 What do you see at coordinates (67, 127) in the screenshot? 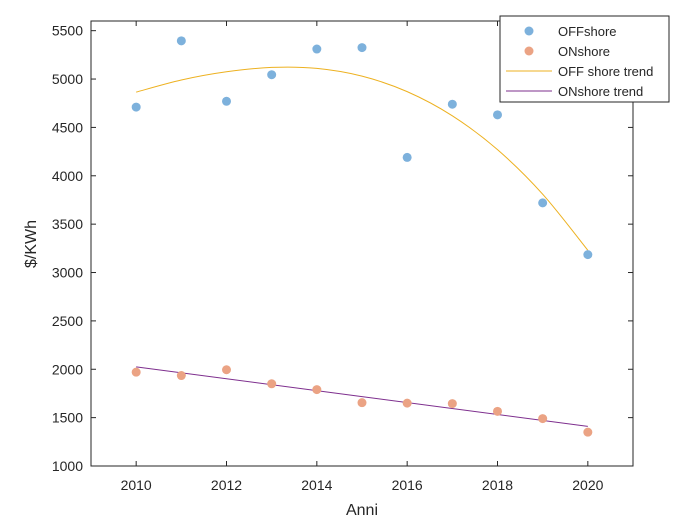
I see `y-tick-label: 4500` at bounding box center [67, 127].